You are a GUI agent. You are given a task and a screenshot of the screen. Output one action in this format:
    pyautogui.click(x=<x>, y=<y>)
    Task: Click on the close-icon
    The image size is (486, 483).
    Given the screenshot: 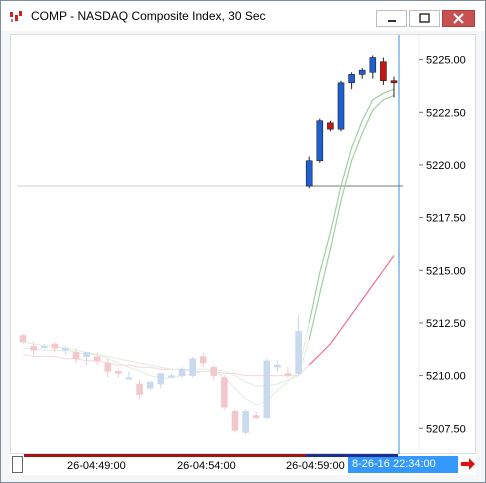 What is the action you would take?
    pyautogui.click(x=458, y=18)
    